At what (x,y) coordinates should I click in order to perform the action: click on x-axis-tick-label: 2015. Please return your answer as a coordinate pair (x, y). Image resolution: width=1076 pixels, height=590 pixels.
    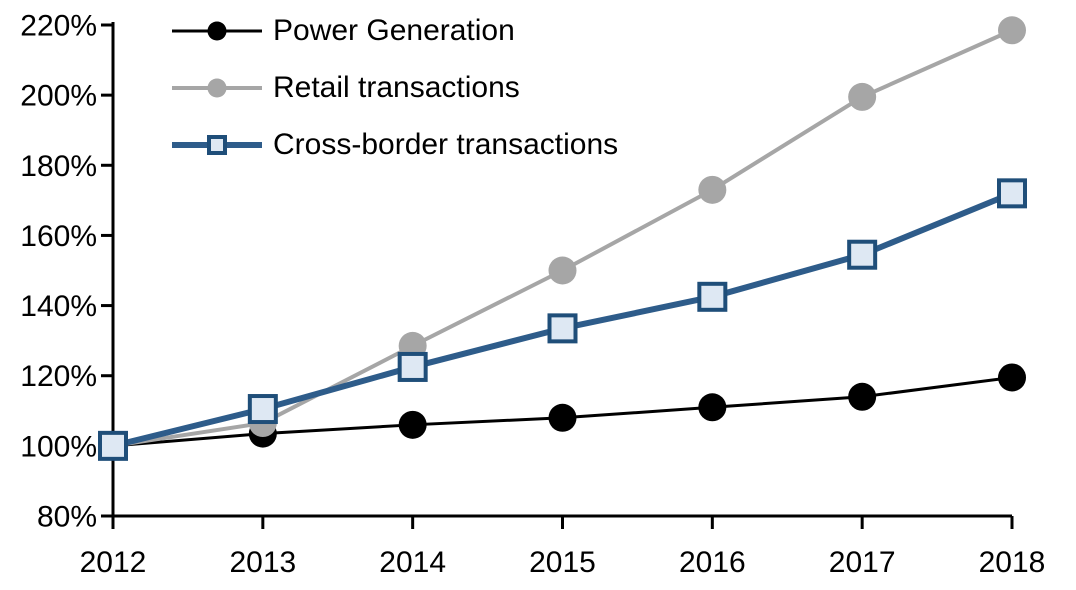
    Looking at the image, I should click on (562, 562).